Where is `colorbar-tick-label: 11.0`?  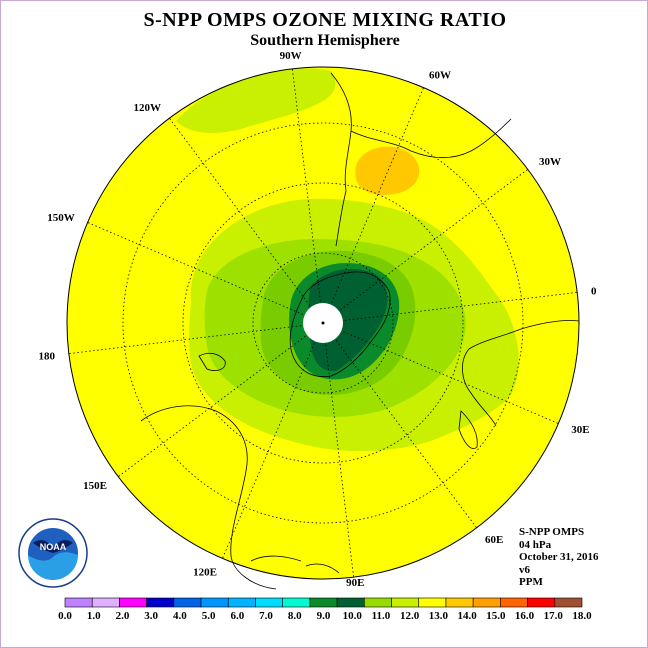
colorbar-tick-label: 11.0 is located at coordinates (381, 616).